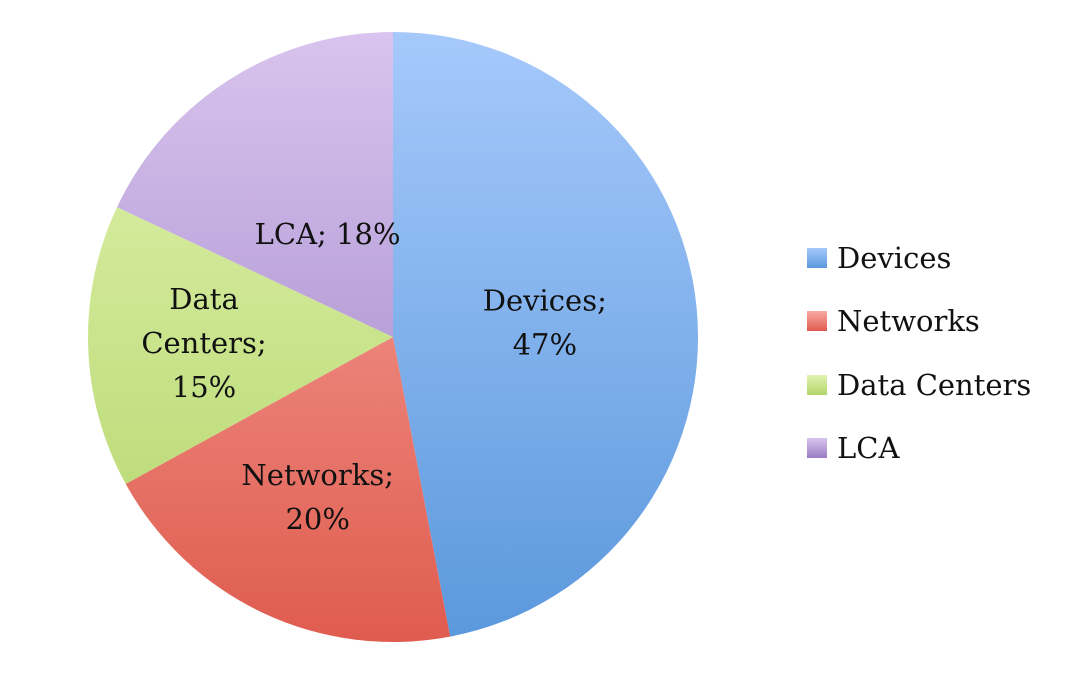 The image size is (1066, 677). What do you see at coordinates (545, 323) in the screenshot?
I see `data-label-devices: Devices; 47%` at bounding box center [545, 323].